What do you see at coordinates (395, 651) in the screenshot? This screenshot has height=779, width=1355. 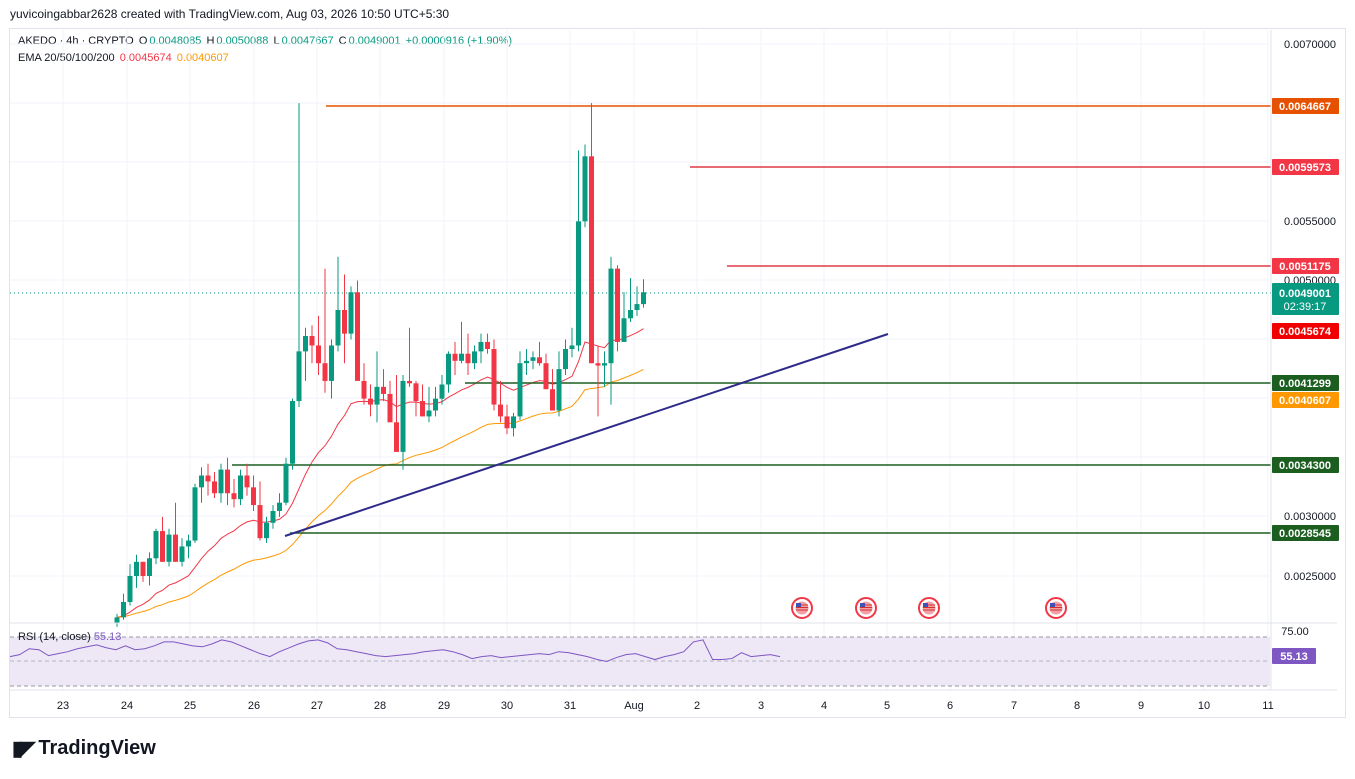 I see `rsi-line` at bounding box center [395, 651].